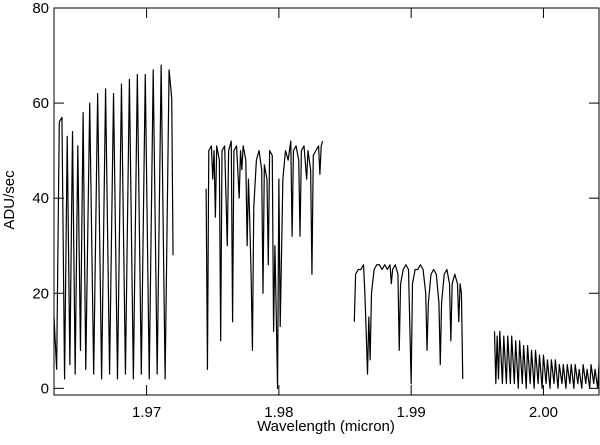 The height and width of the screenshot is (445, 600). What do you see at coordinates (146, 412) in the screenshot?
I see `x-tick-label: 1.97` at bounding box center [146, 412].